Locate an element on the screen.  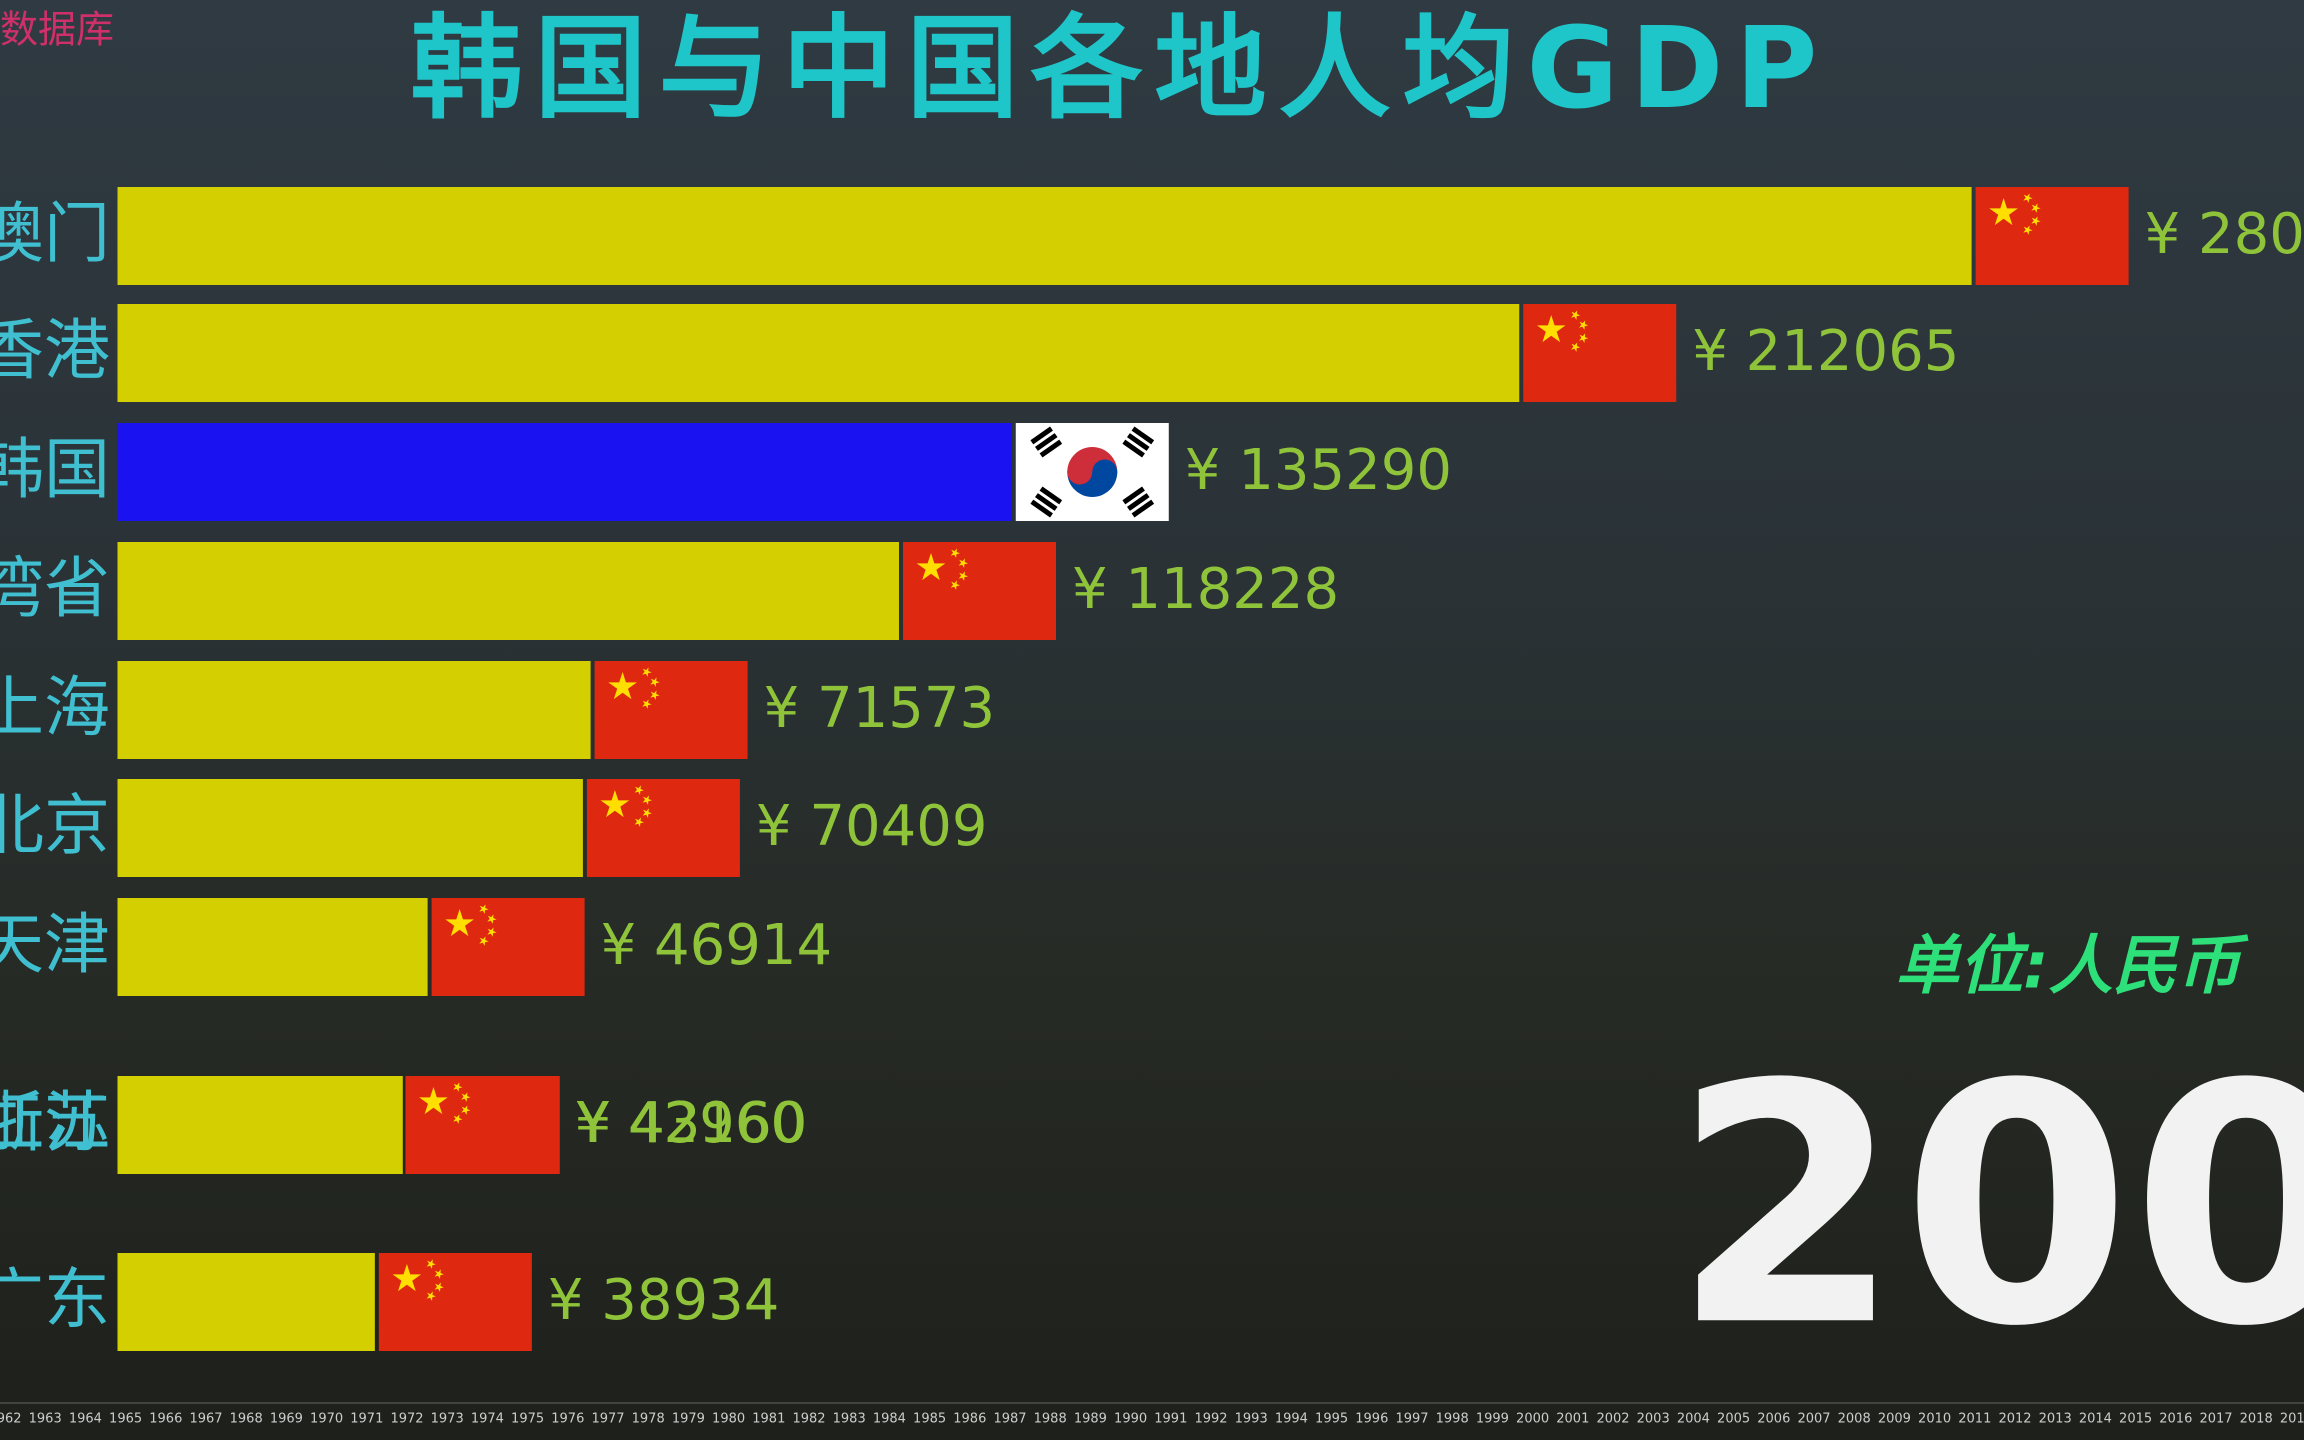
timeline-year: 1992 is located at coordinates (1210, 1419).